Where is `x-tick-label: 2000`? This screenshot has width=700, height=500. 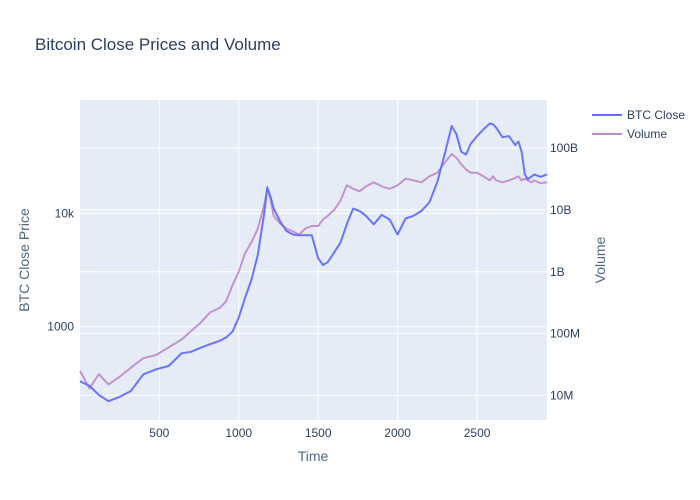 x-tick-label: 2000 is located at coordinates (397, 433).